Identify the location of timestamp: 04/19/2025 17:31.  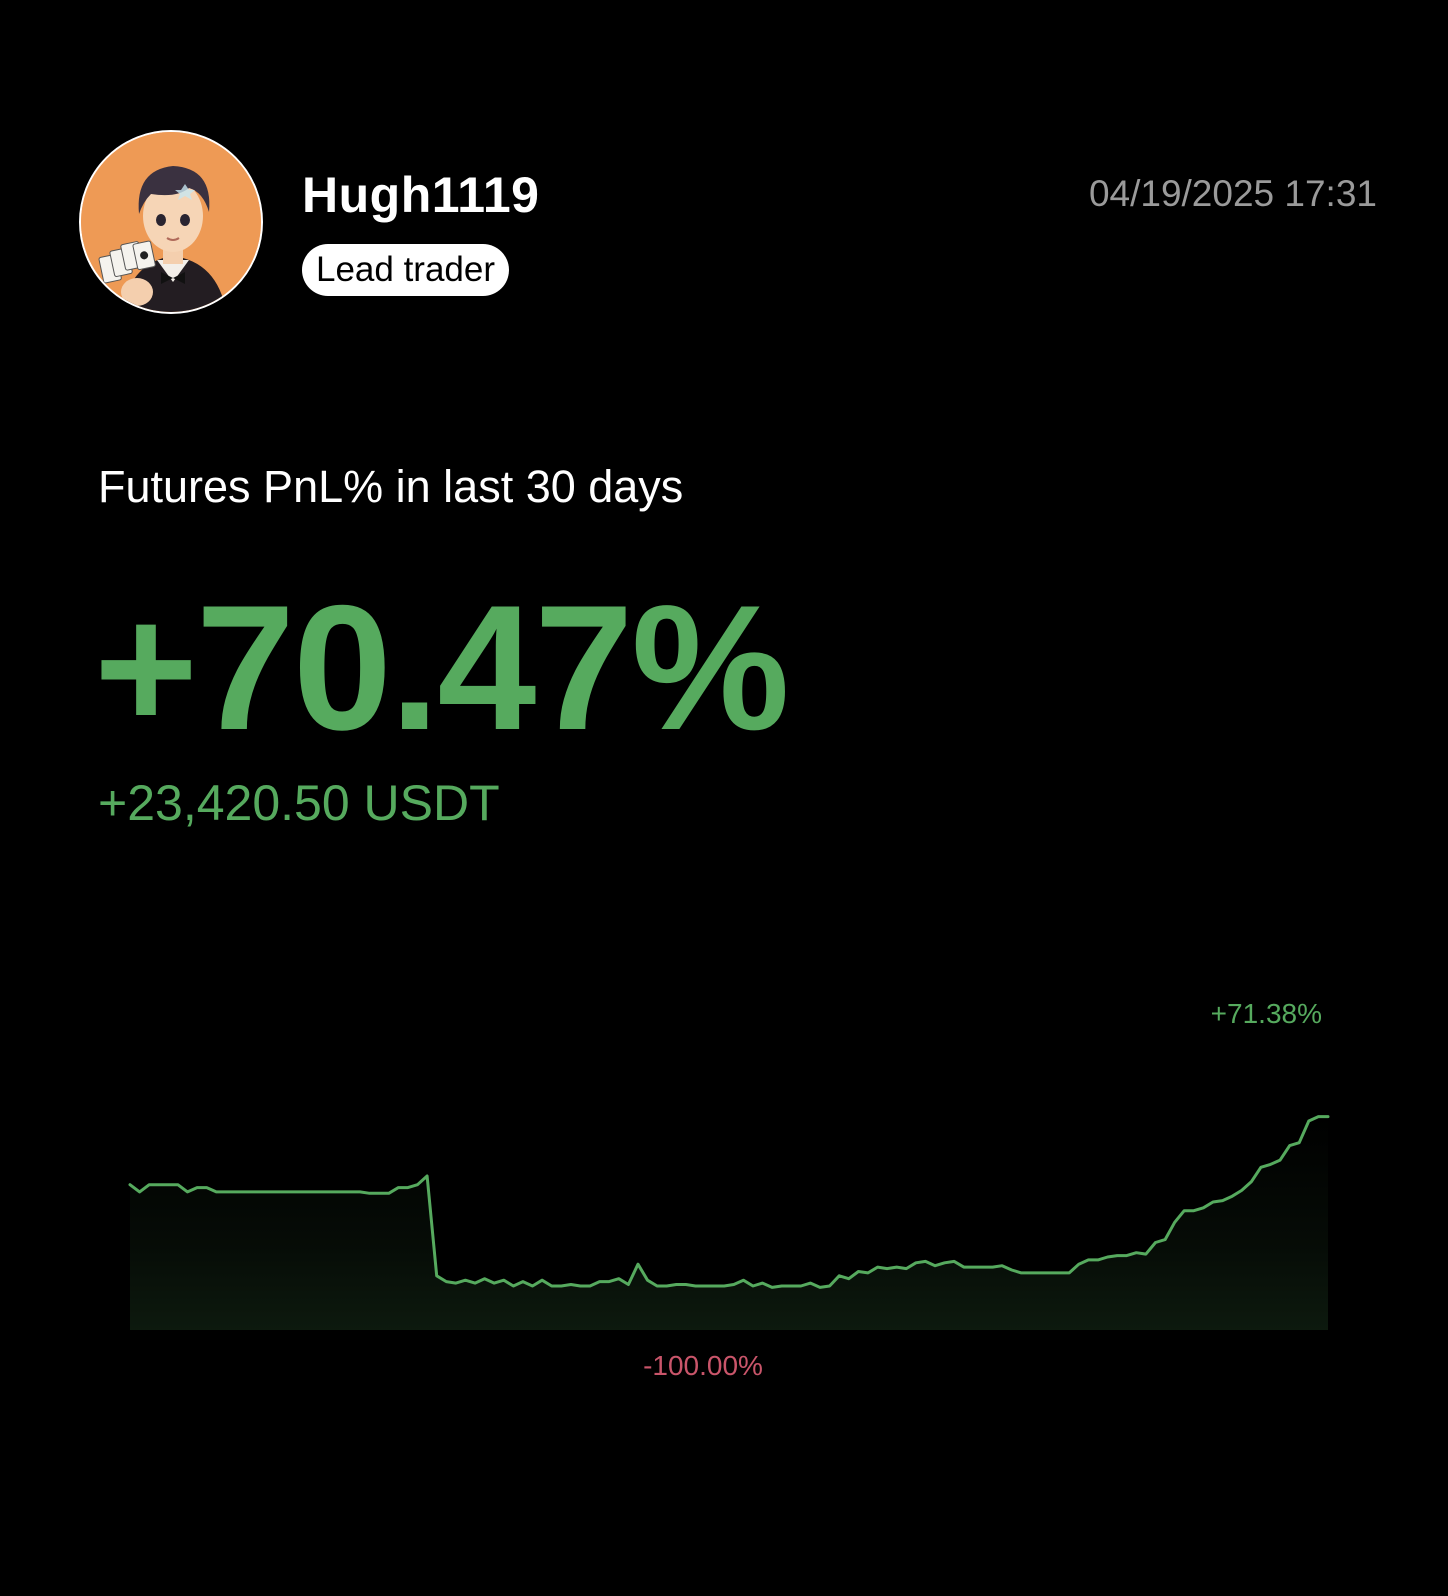
(1232, 193).